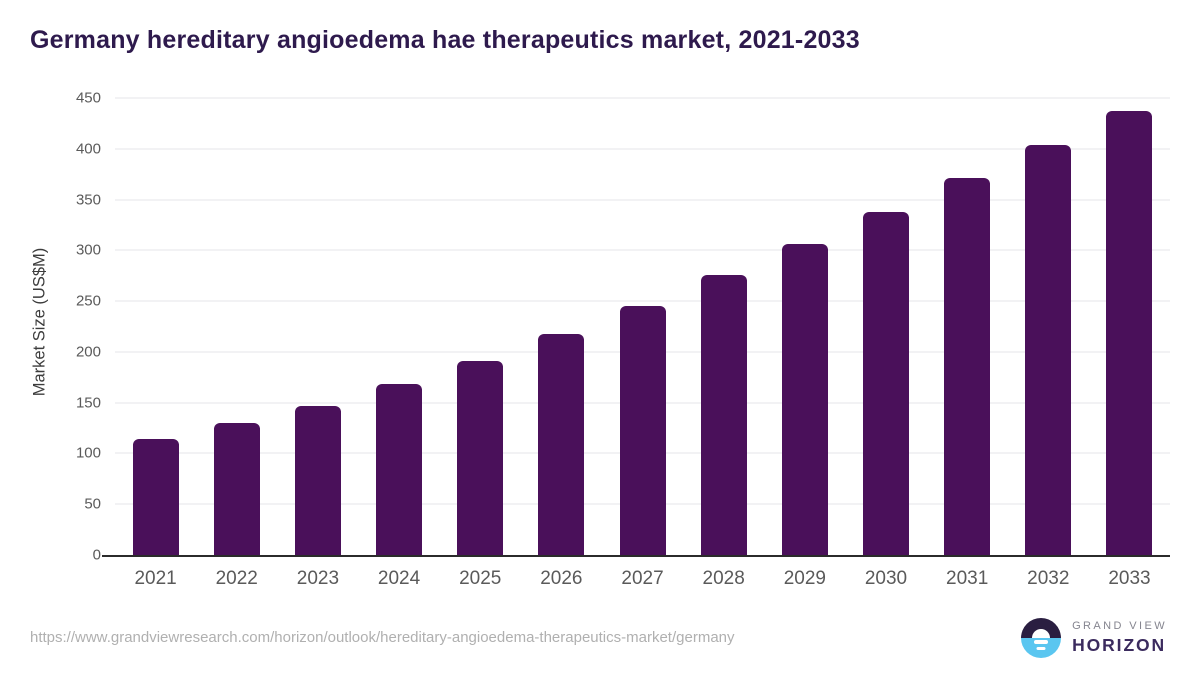 The image size is (1200, 675). Describe the element at coordinates (155, 578) in the screenshot. I see `x-axis-tick-label: 2021` at that location.